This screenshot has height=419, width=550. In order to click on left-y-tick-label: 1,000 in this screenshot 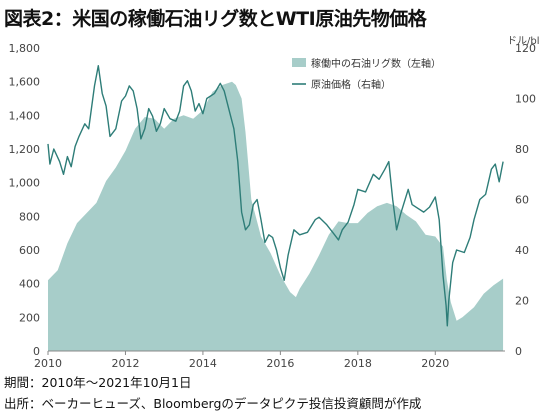, I will do `click(25, 183)`.